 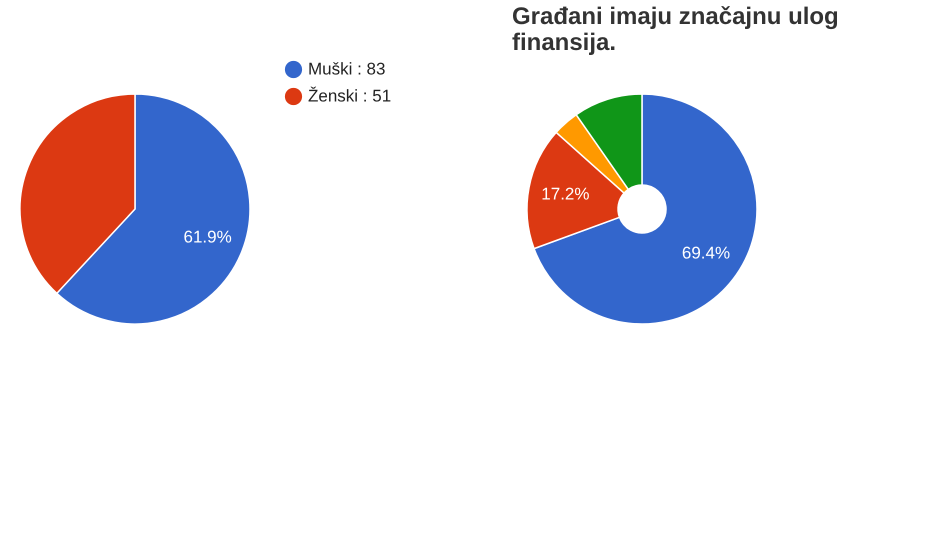 I want to click on legend-label: Ženski : 51, so click(x=350, y=96).